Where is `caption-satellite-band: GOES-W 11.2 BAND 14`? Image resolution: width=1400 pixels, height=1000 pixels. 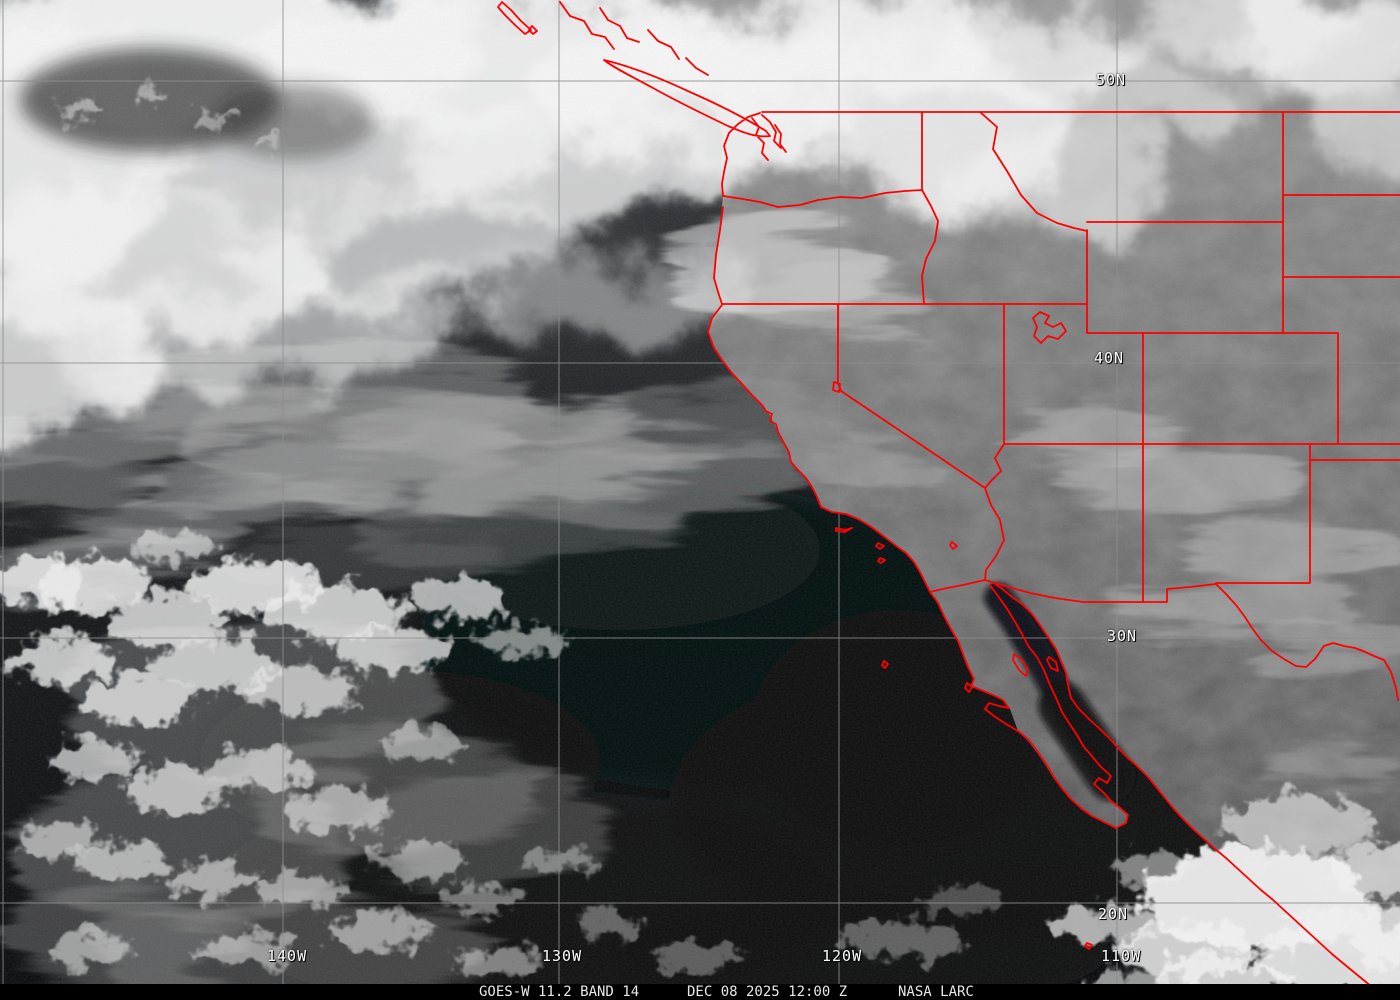 caption-satellite-band: GOES-W 11.2 BAND 14 is located at coordinates (559, 992).